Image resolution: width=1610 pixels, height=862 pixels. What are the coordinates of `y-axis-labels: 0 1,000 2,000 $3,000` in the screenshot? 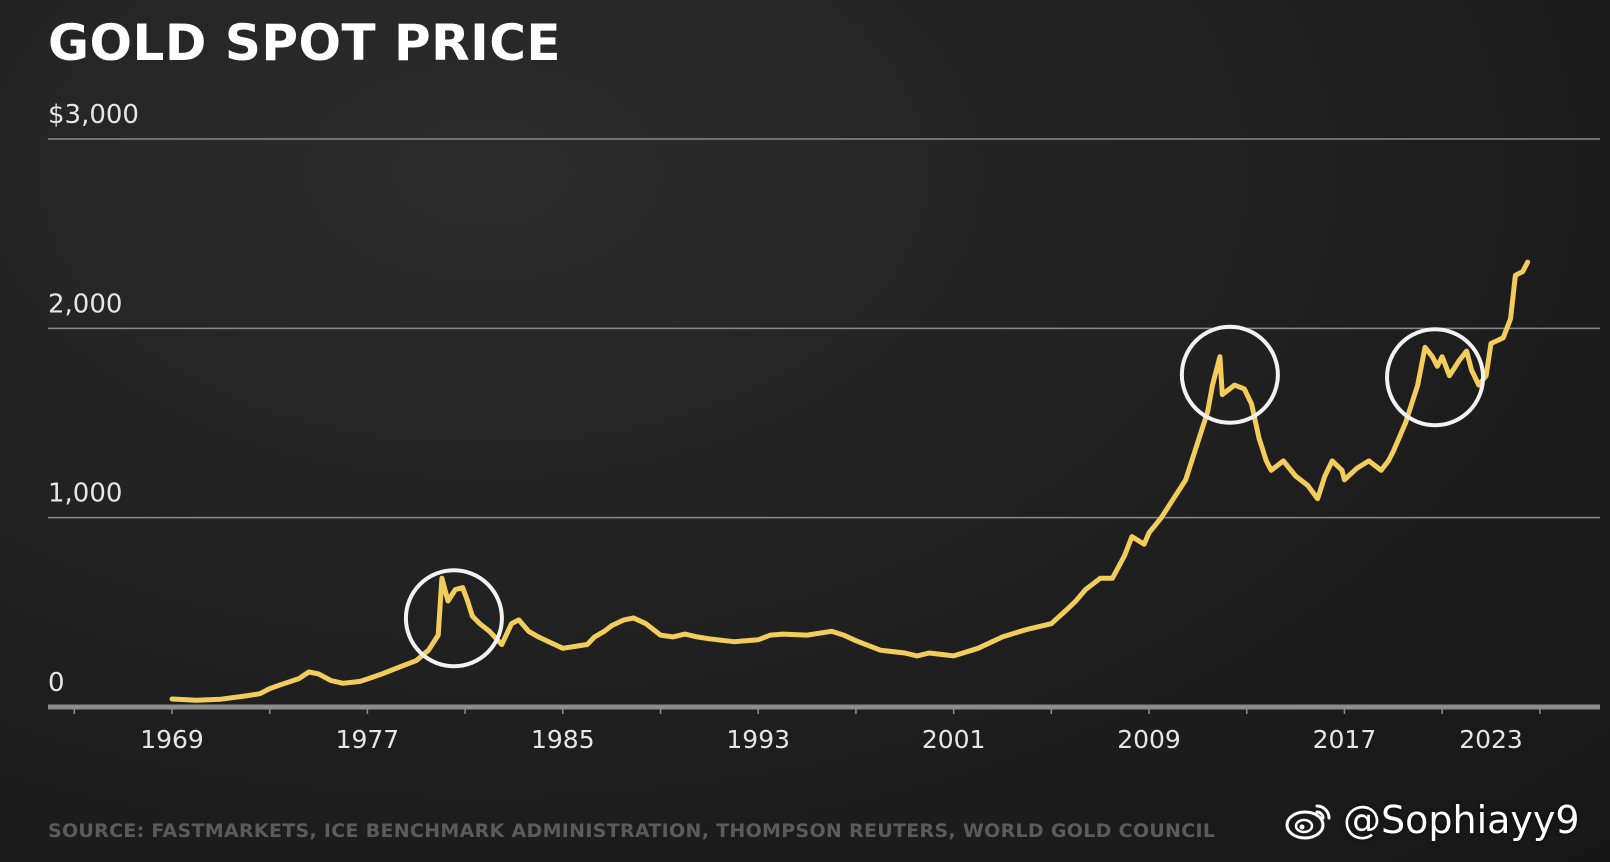 It's located at (93, 399).